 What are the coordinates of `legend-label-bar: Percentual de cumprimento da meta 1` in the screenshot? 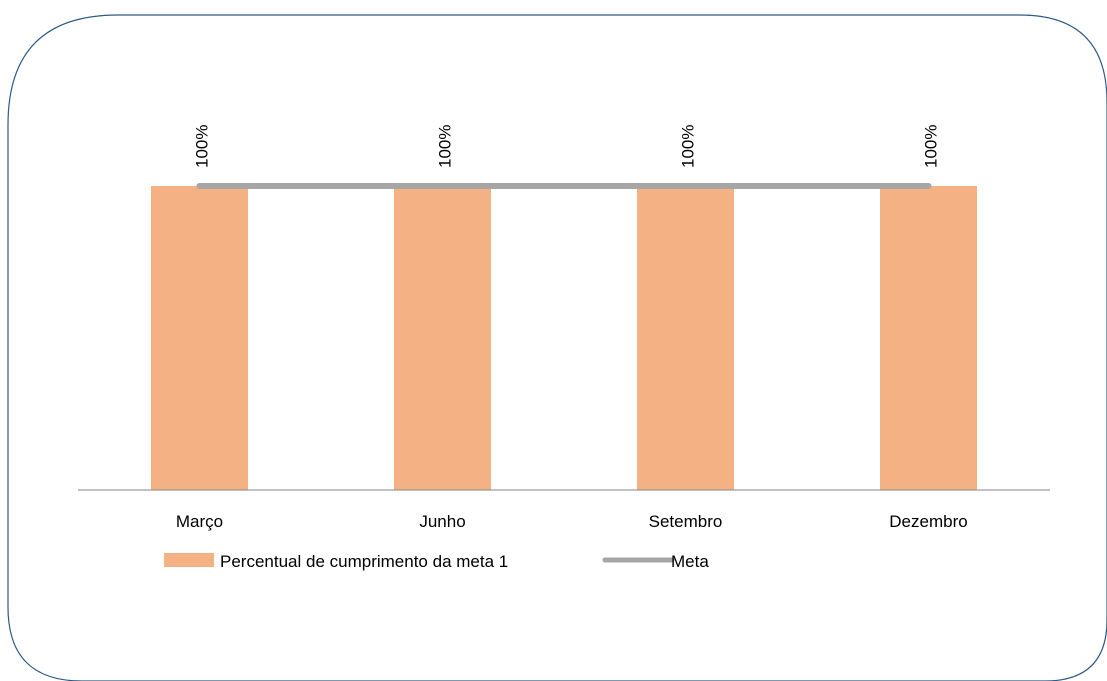 It's located at (364, 561).